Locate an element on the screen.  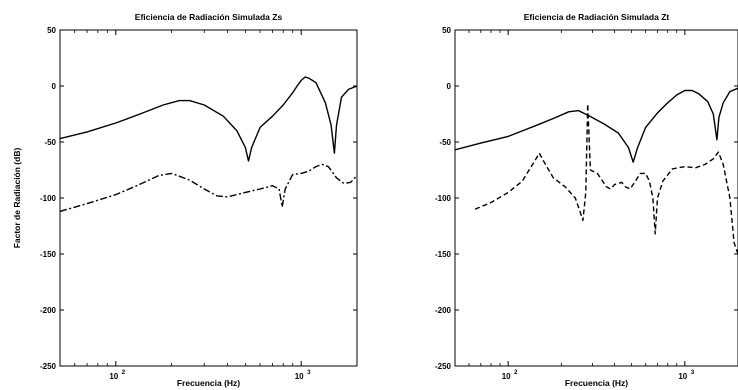
y-axis-label: Factor de Radiación (dB) is located at coordinates (17, 198).